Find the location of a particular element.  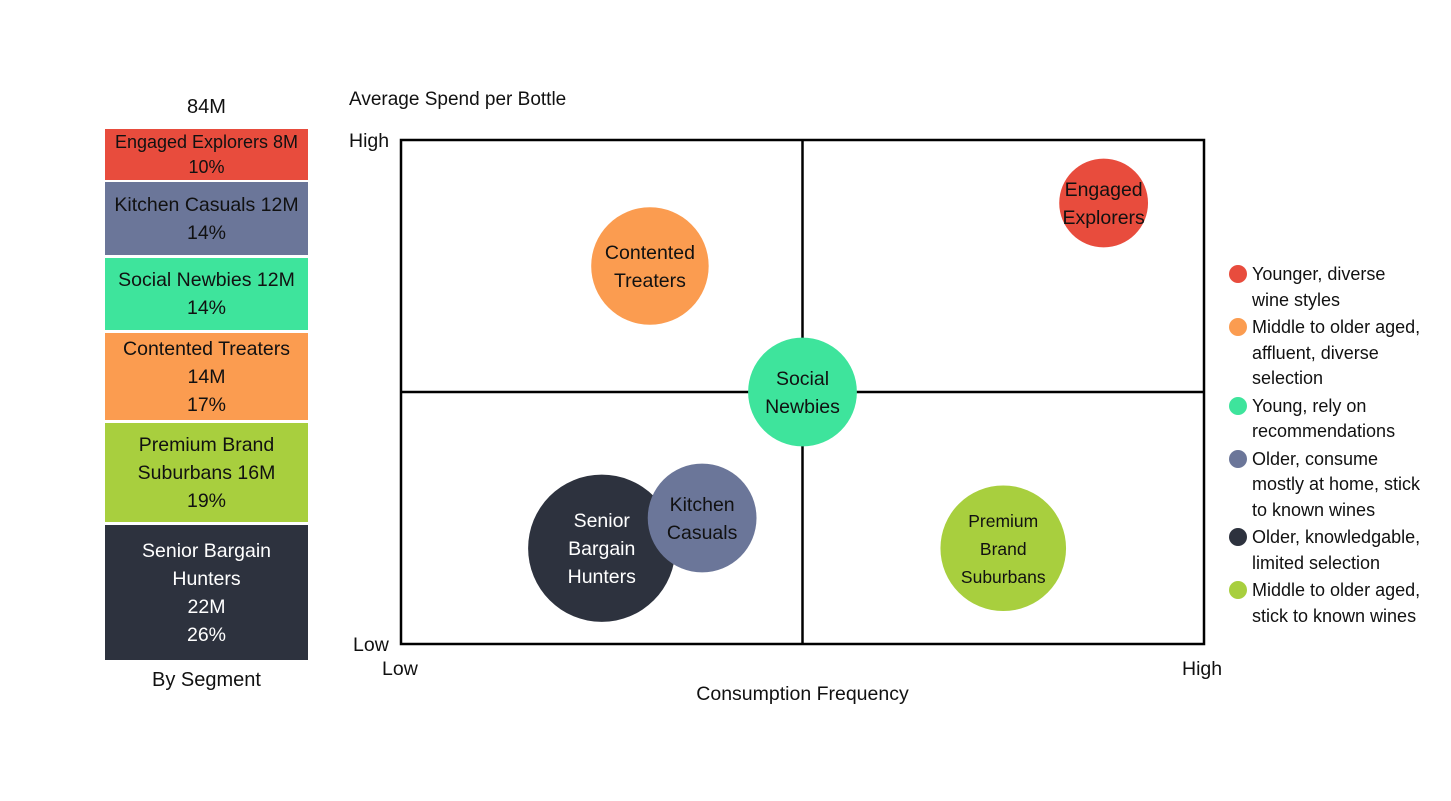

legend-text-line: Older, knowledgable, is located at coordinates (1336, 537).